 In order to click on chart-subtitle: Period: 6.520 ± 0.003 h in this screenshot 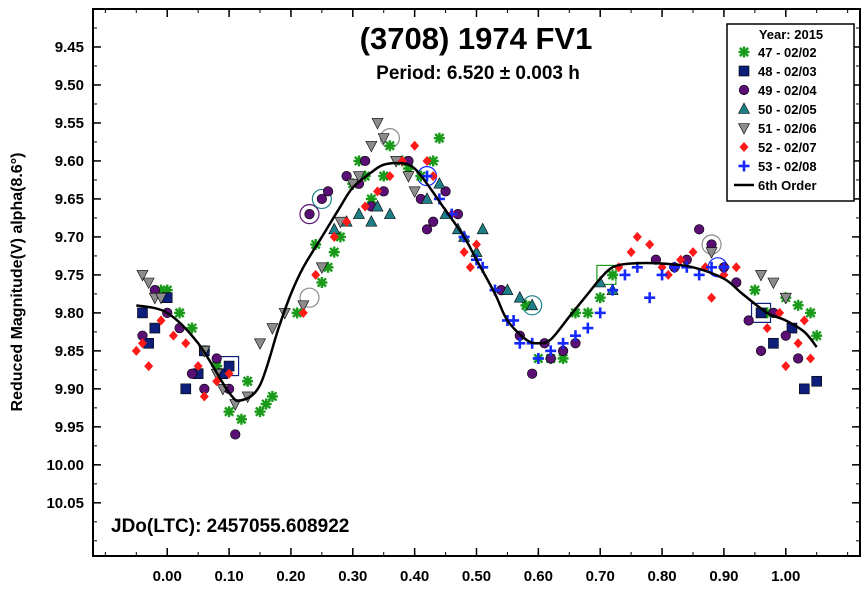, I will do `click(478, 73)`.